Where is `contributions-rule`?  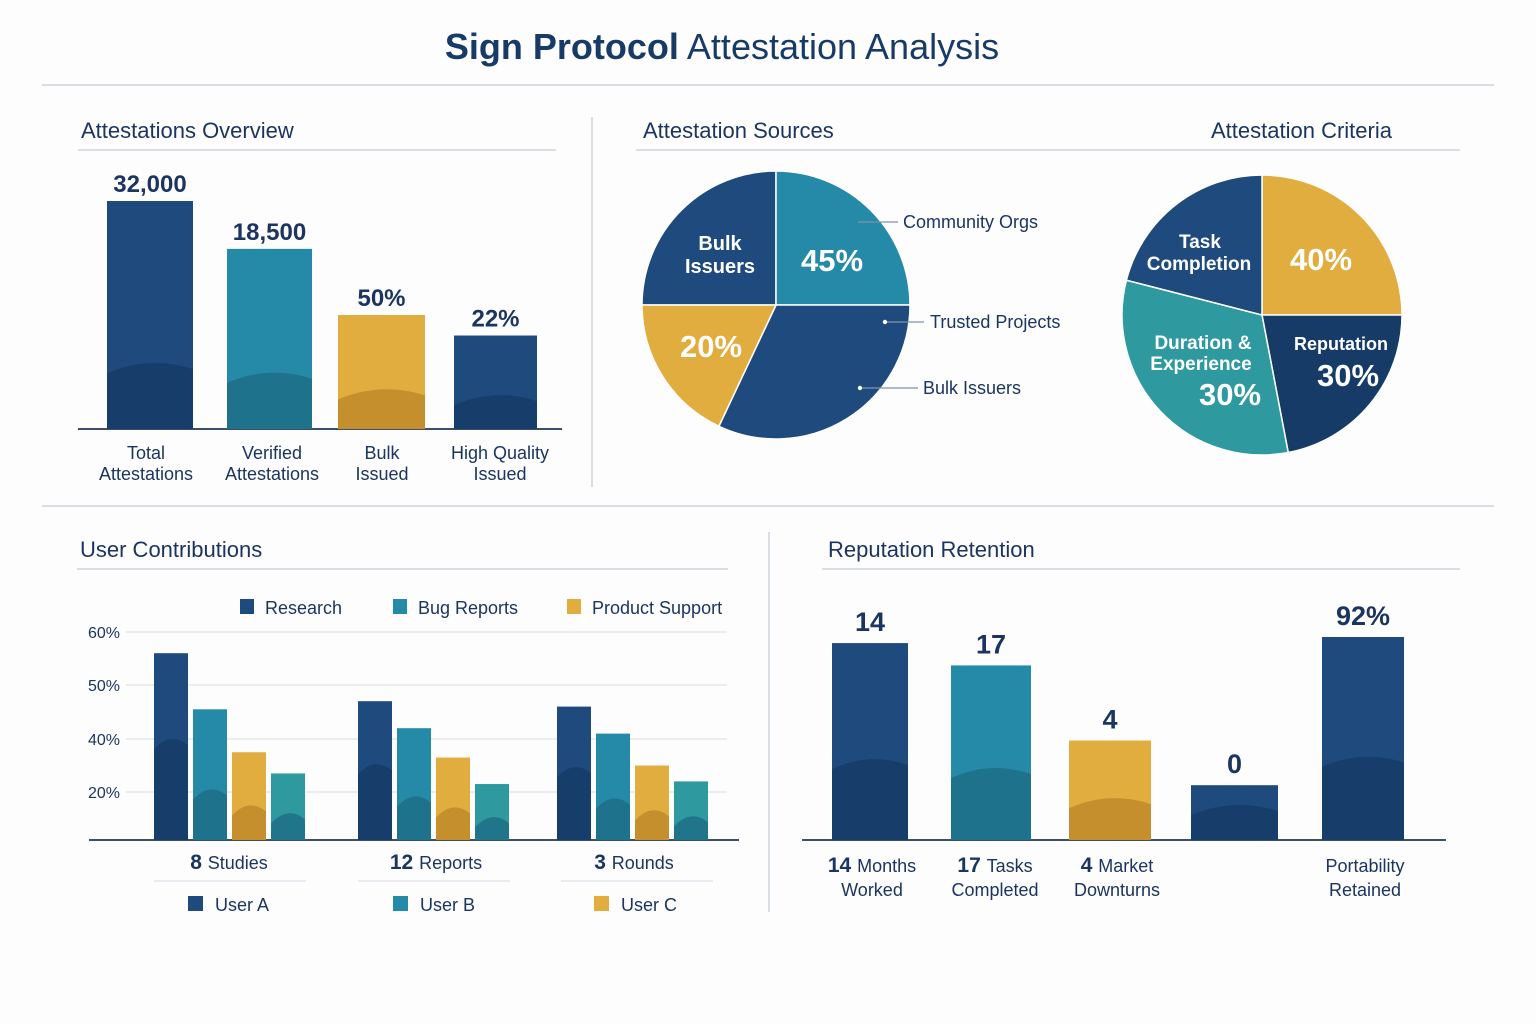
contributions-rule is located at coordinates (402, 569).